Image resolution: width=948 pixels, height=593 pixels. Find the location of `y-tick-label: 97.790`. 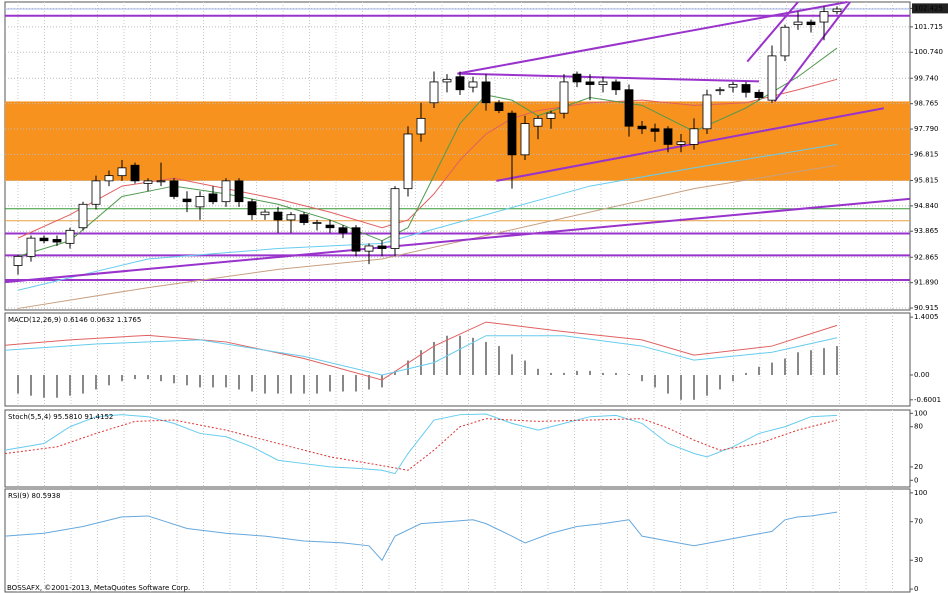

y-tick-label: 97.790 is located at coordinates (926, 129).